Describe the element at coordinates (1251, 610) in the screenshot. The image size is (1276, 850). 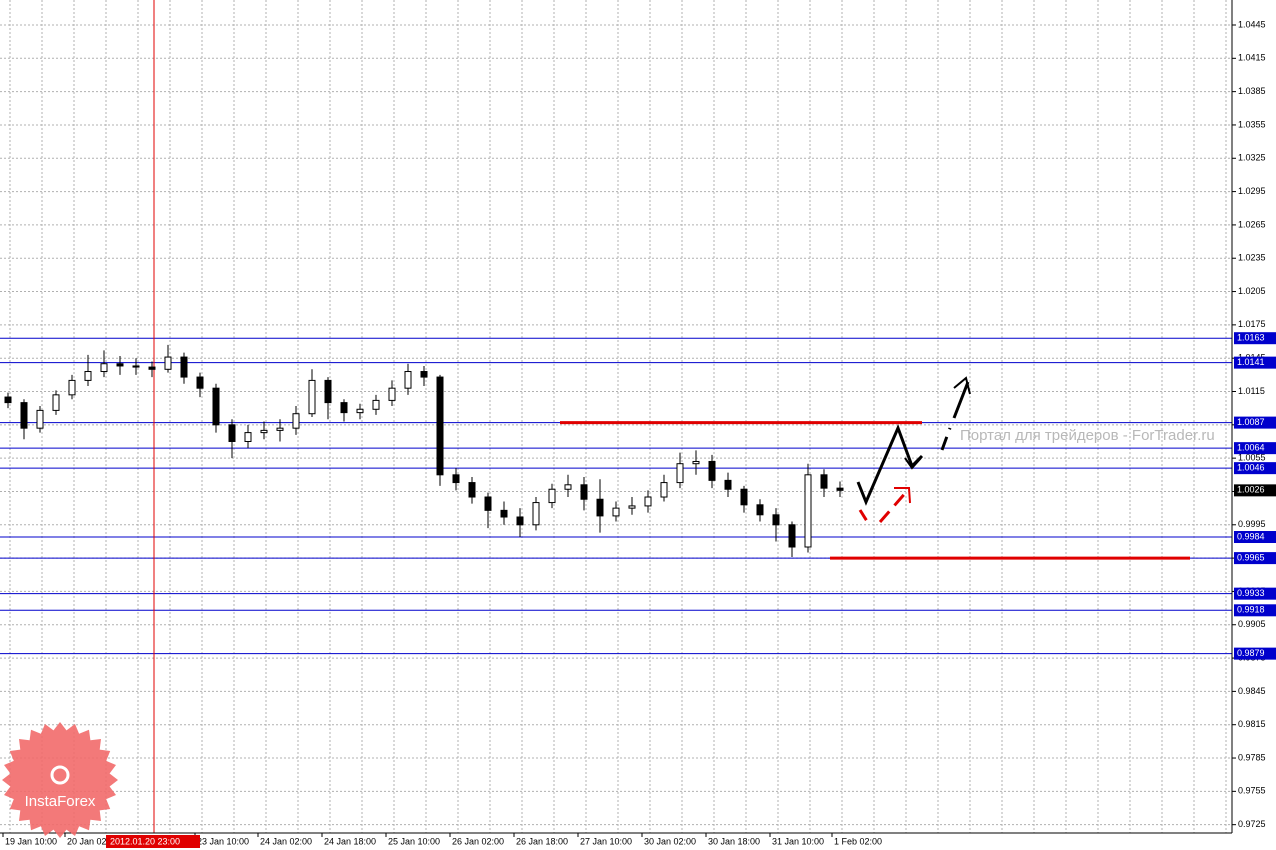
I see `level-label: 0.9918` at that location.